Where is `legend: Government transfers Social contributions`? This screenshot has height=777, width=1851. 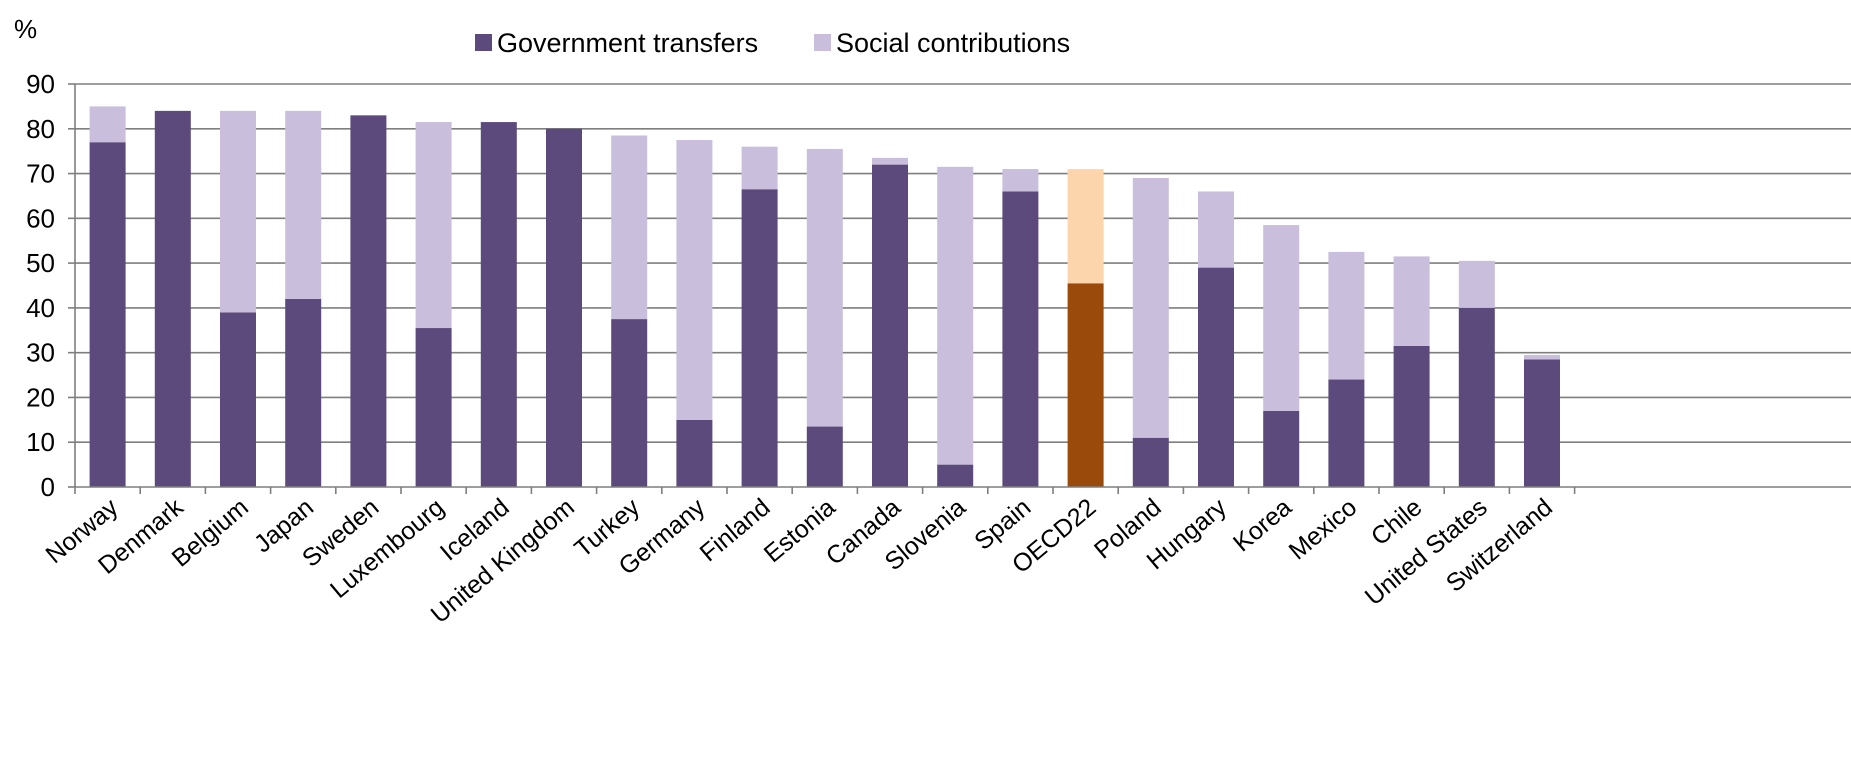 legend: Government transfers Social contributions is located at coordinates (772, 43).